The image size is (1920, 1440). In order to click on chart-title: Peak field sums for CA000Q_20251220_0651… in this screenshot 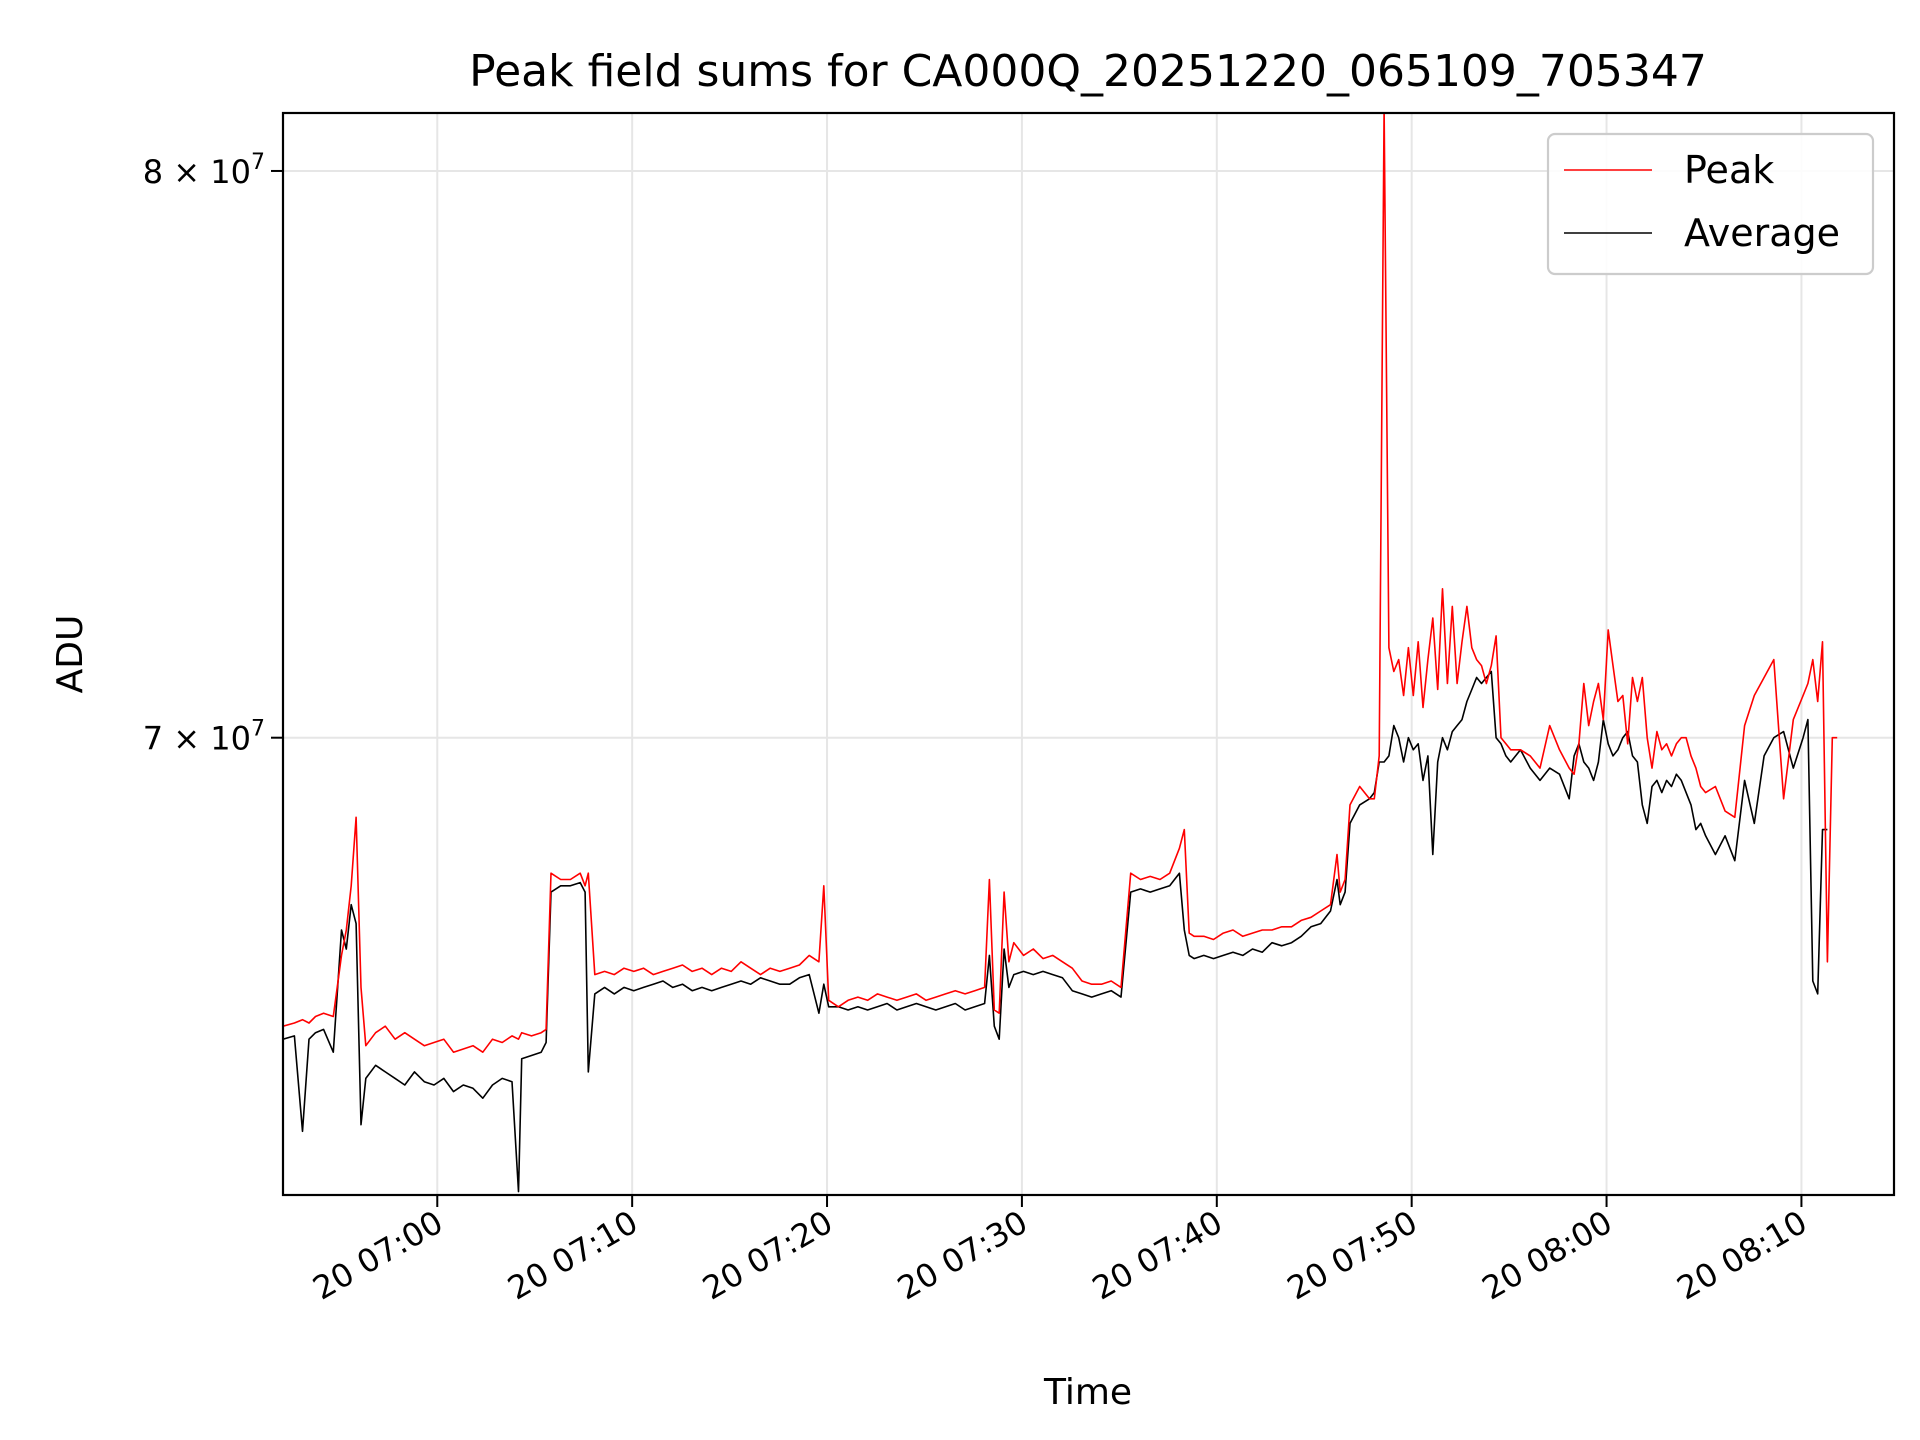, I will do `click(1088, 71)`.